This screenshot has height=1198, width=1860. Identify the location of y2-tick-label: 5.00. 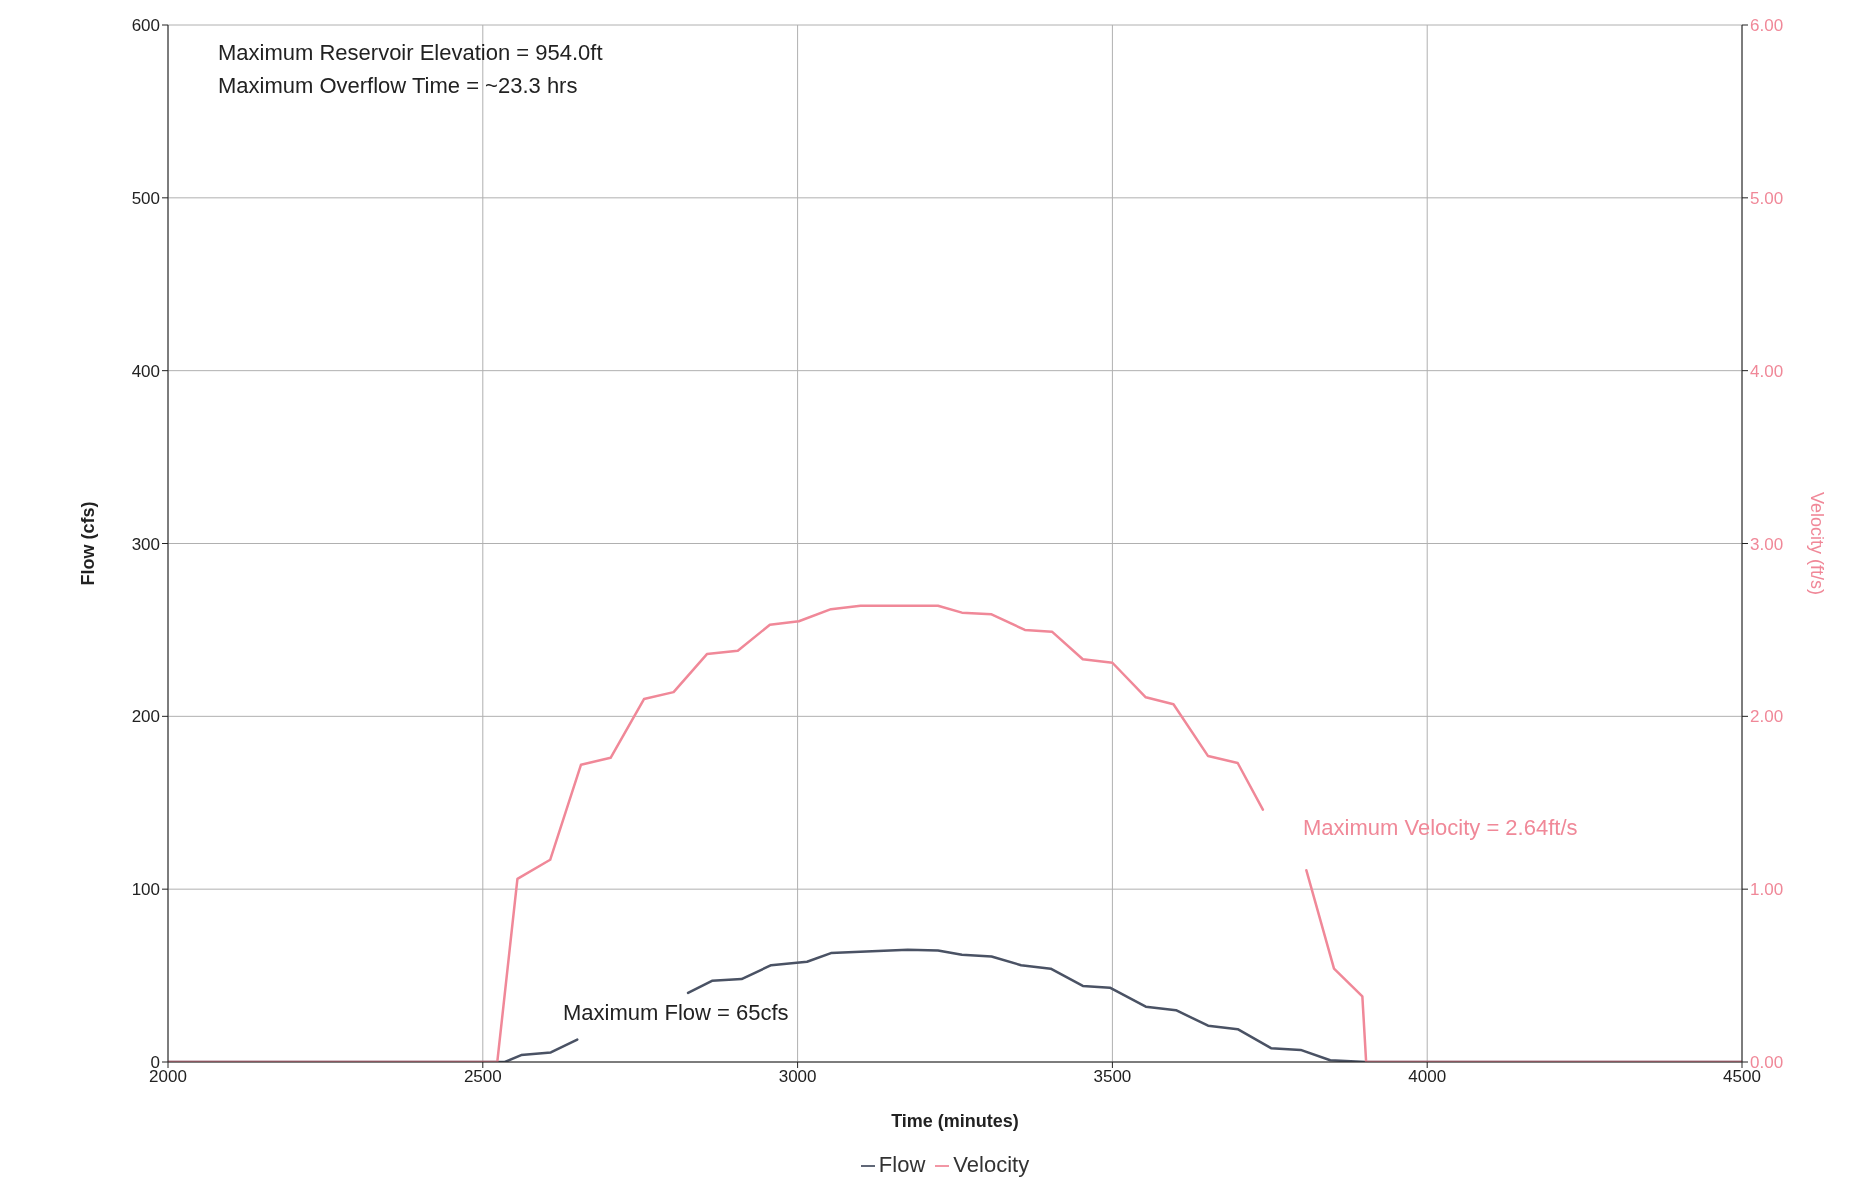
(1767, 198).